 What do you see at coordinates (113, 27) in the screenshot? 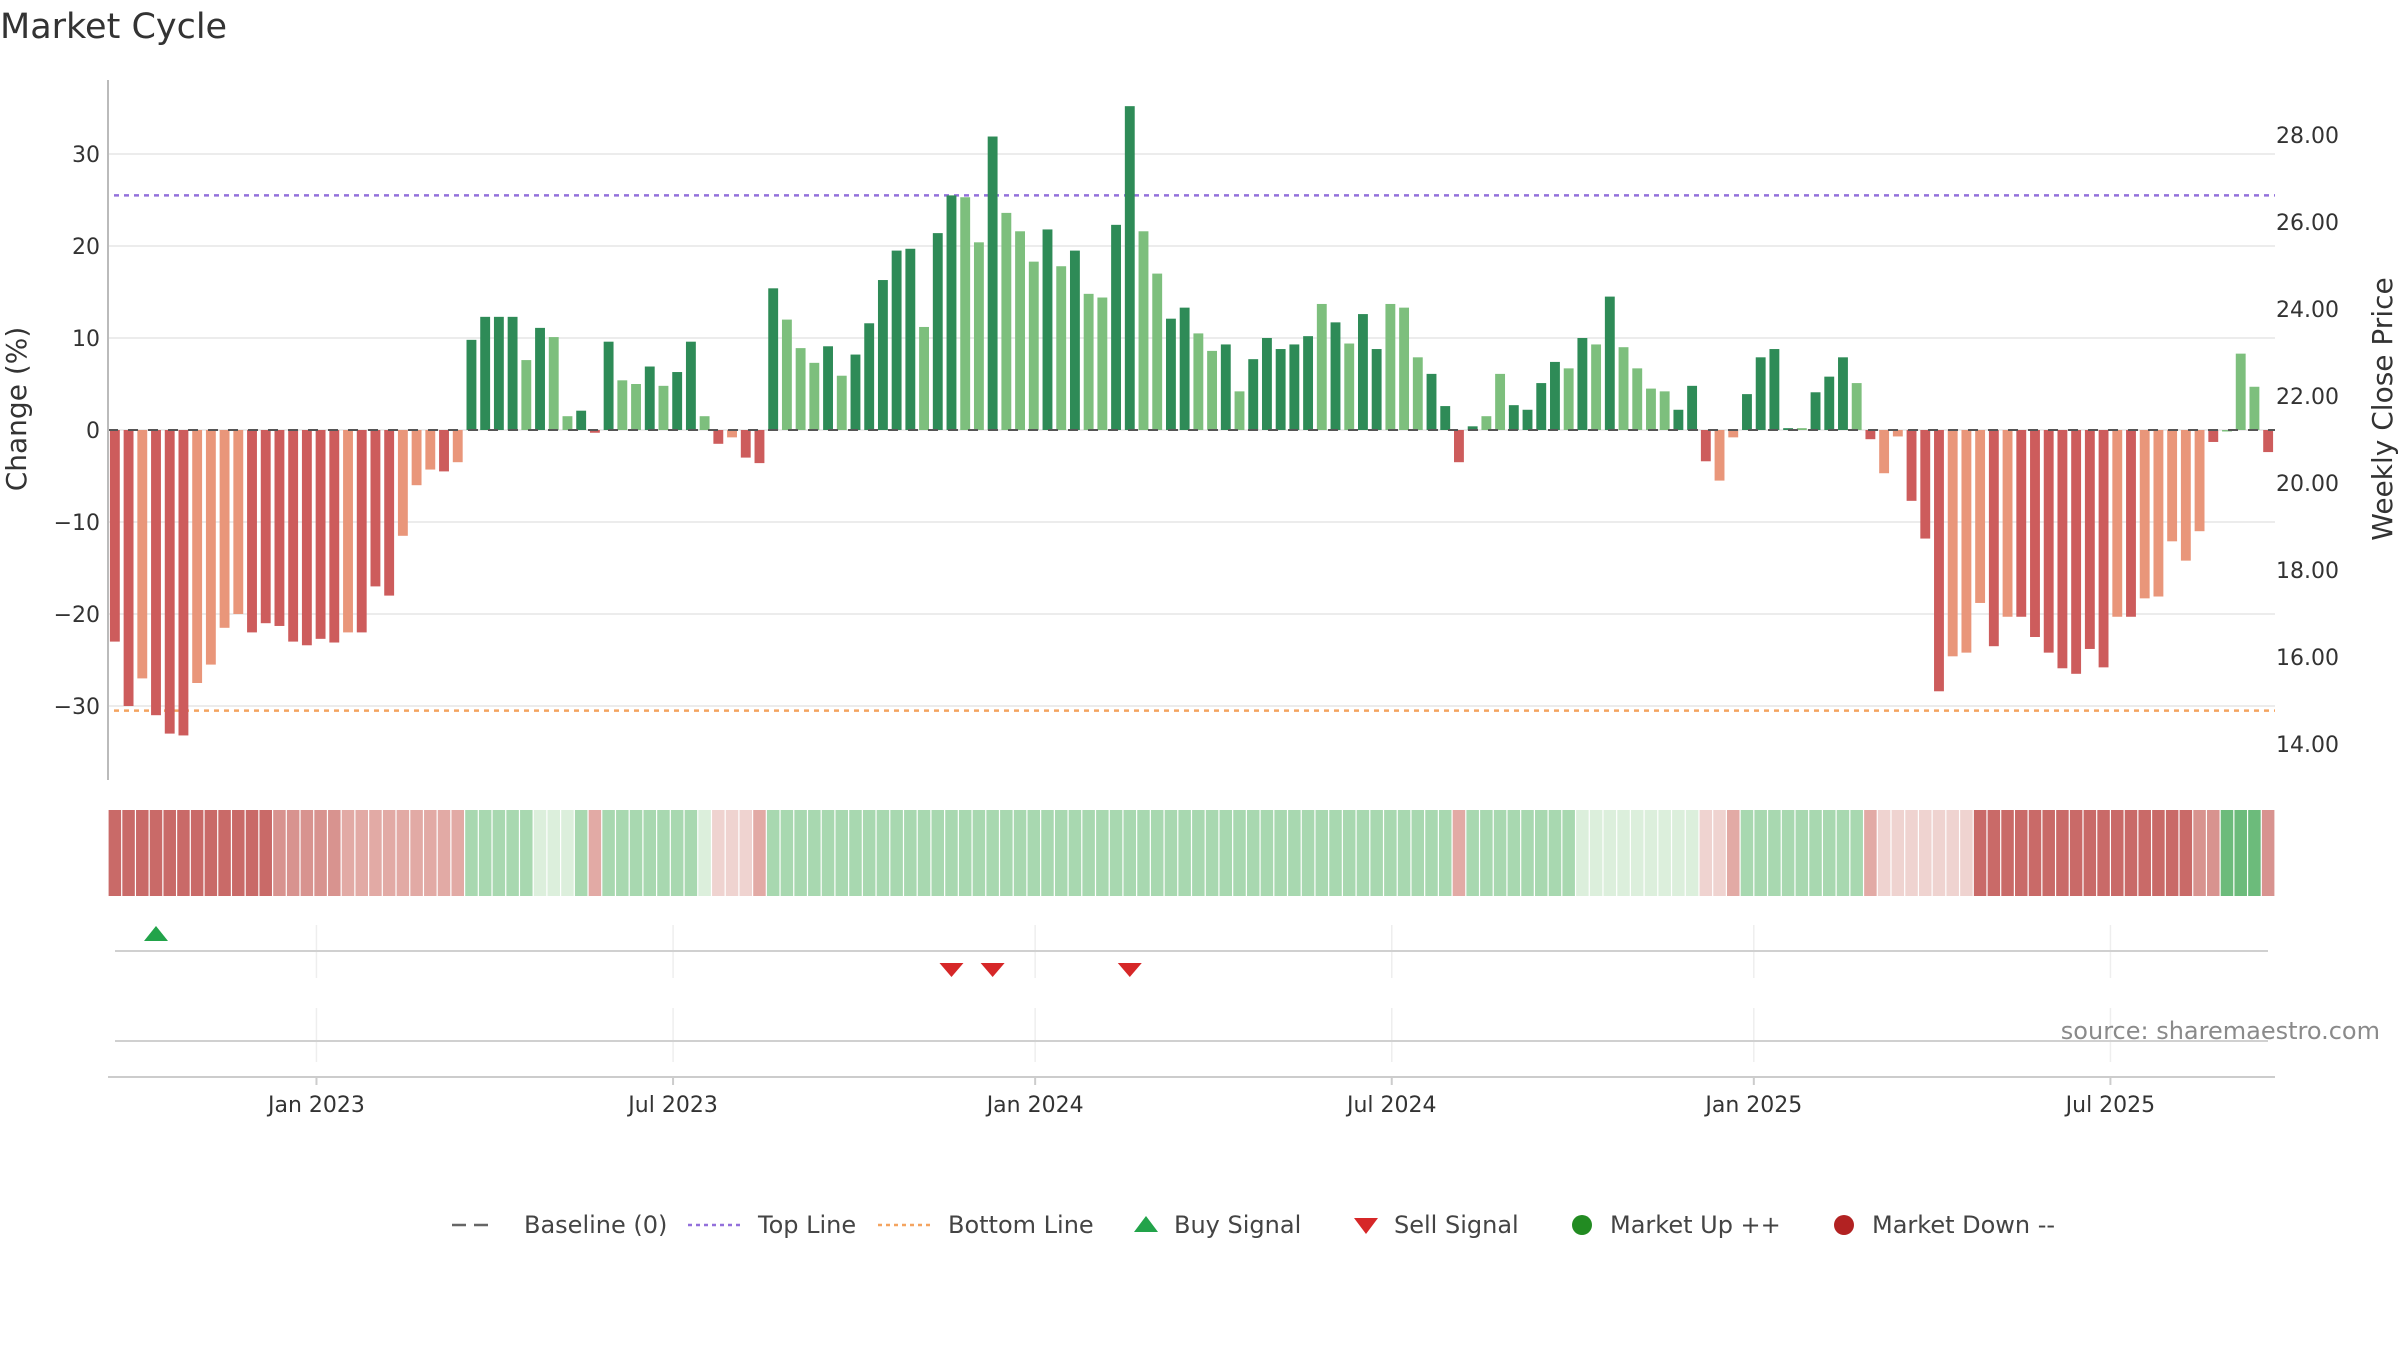
I see `chart-title: Market Cycle` at bounding box center [113, 27].